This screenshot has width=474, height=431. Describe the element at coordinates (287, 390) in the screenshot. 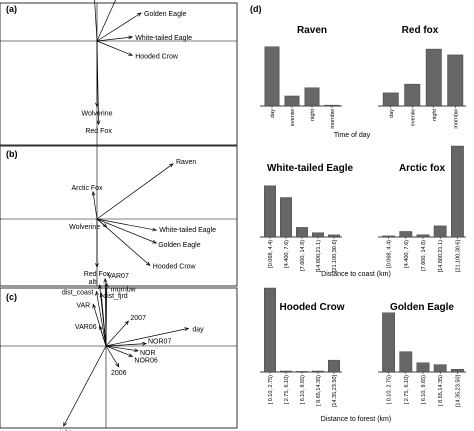

I see `bar-label-hooded-crow-1: [ 2.75, 6.10)` at that location.